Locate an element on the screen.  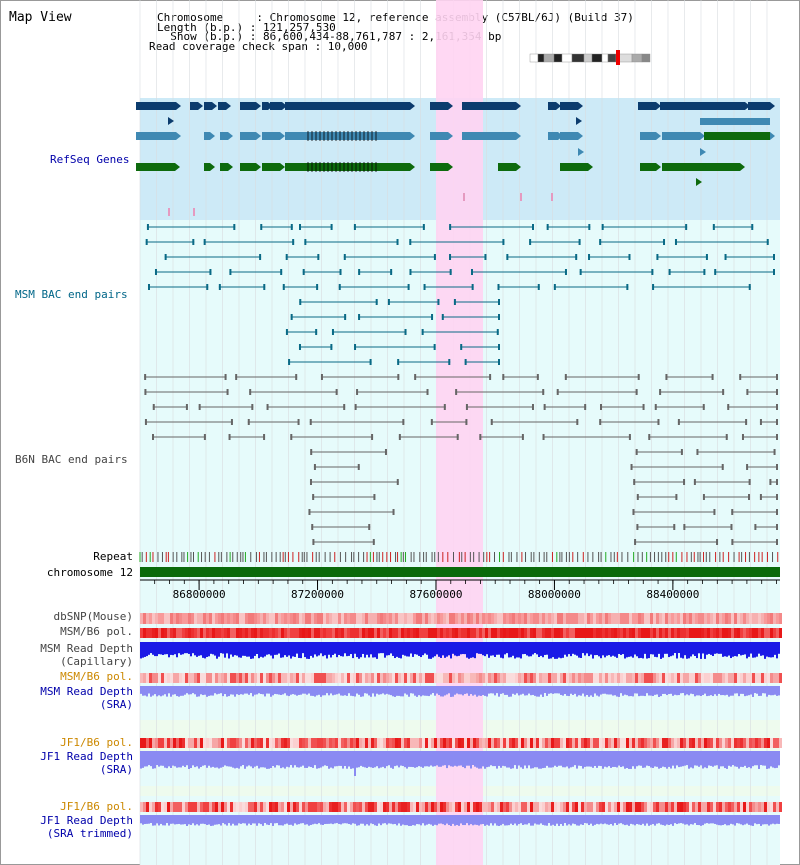
track-label-b6n-bac: B6N BAC end pairs is located at coordinates (71, 459).